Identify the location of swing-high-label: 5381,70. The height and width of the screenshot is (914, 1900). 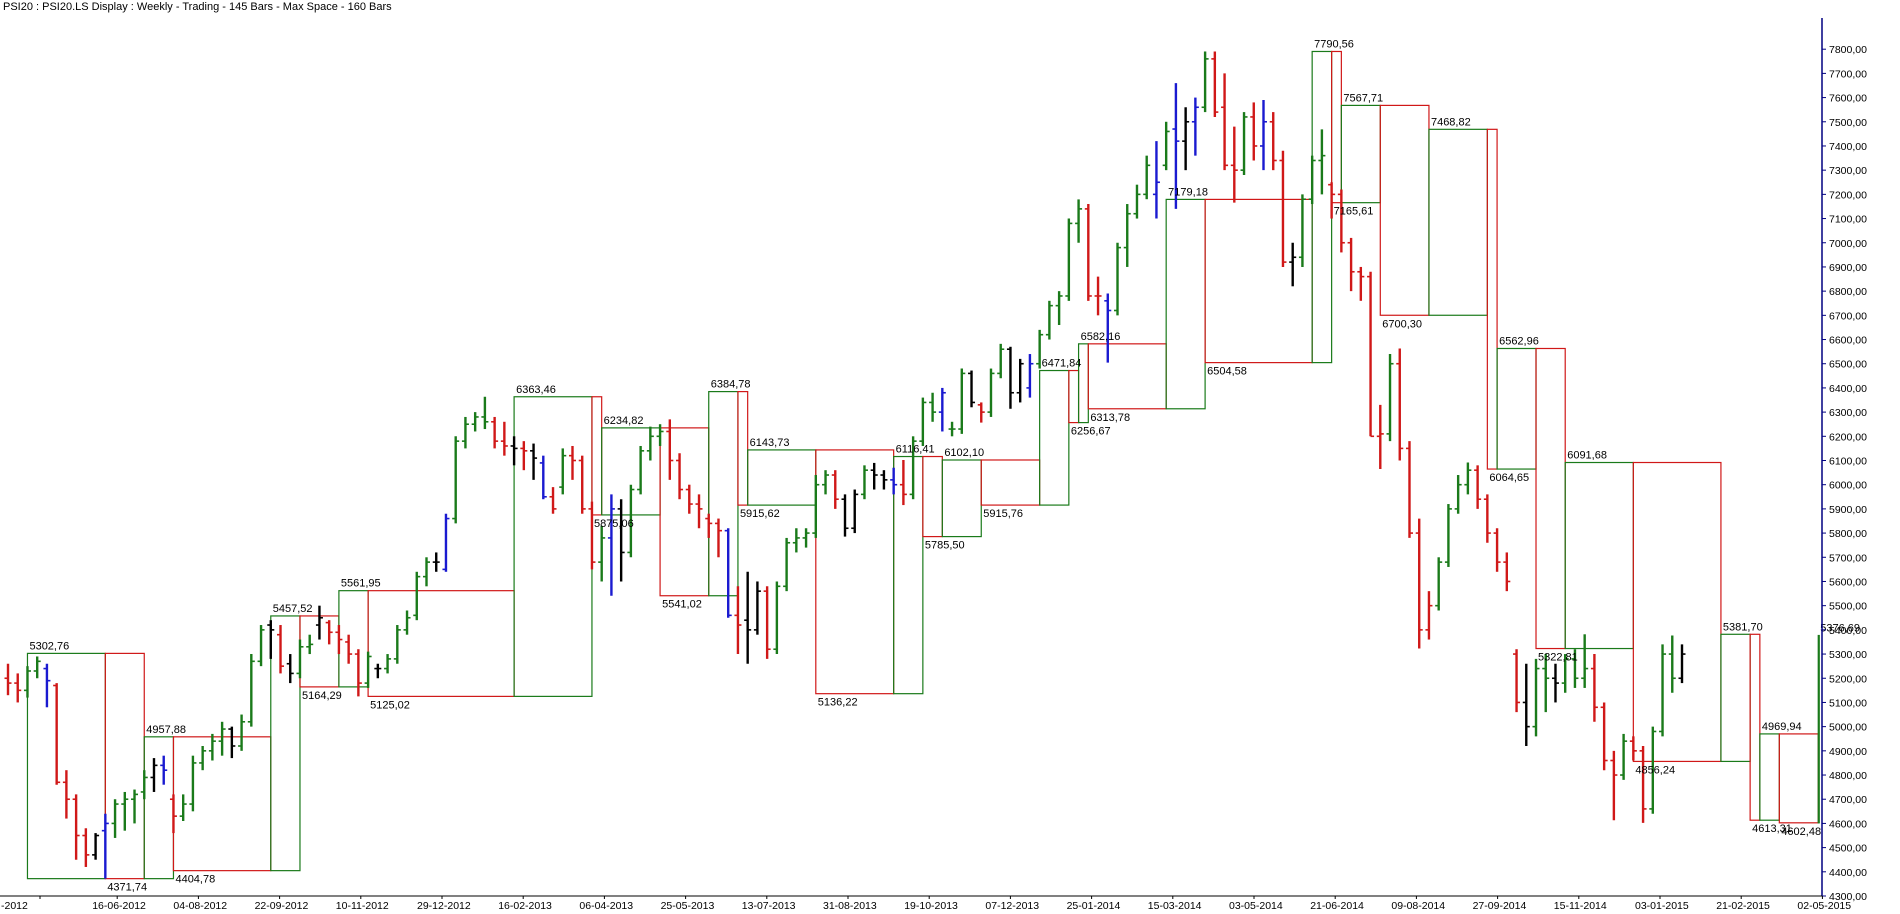
(1743, 627).